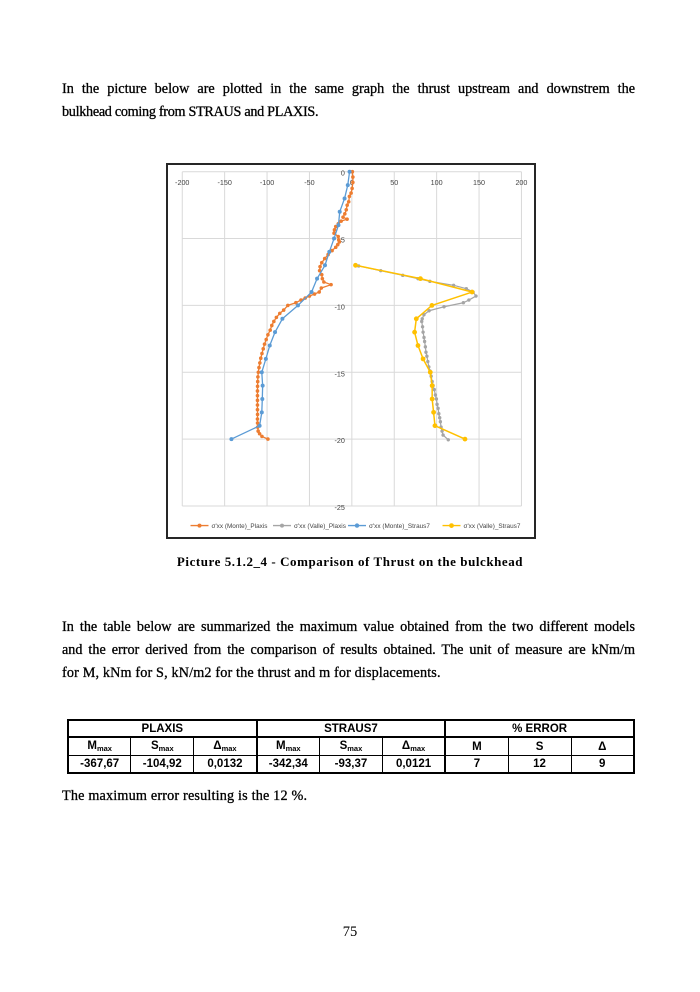 The image size is (700, 992). I want to click on svg-text: 200, so click(521, 182).